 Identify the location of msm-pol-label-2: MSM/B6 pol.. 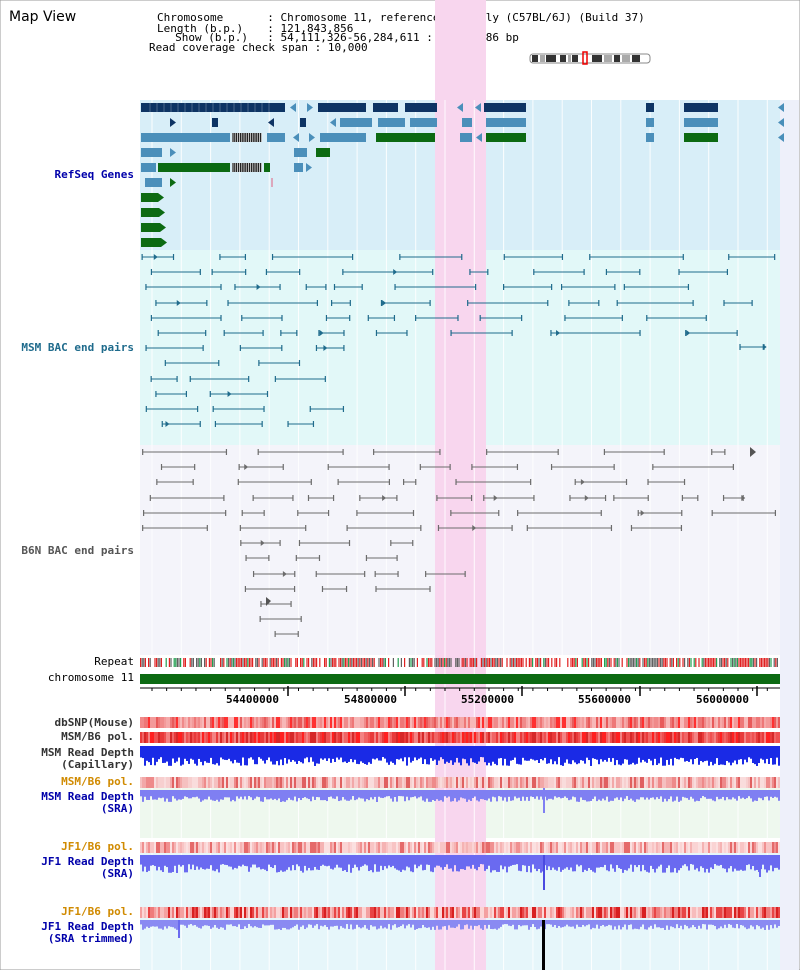
(97, 781).